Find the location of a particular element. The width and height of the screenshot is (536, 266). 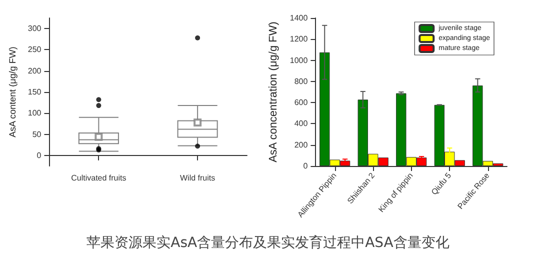

y-tick-label: 1400 is located at coordinates (299, 18).